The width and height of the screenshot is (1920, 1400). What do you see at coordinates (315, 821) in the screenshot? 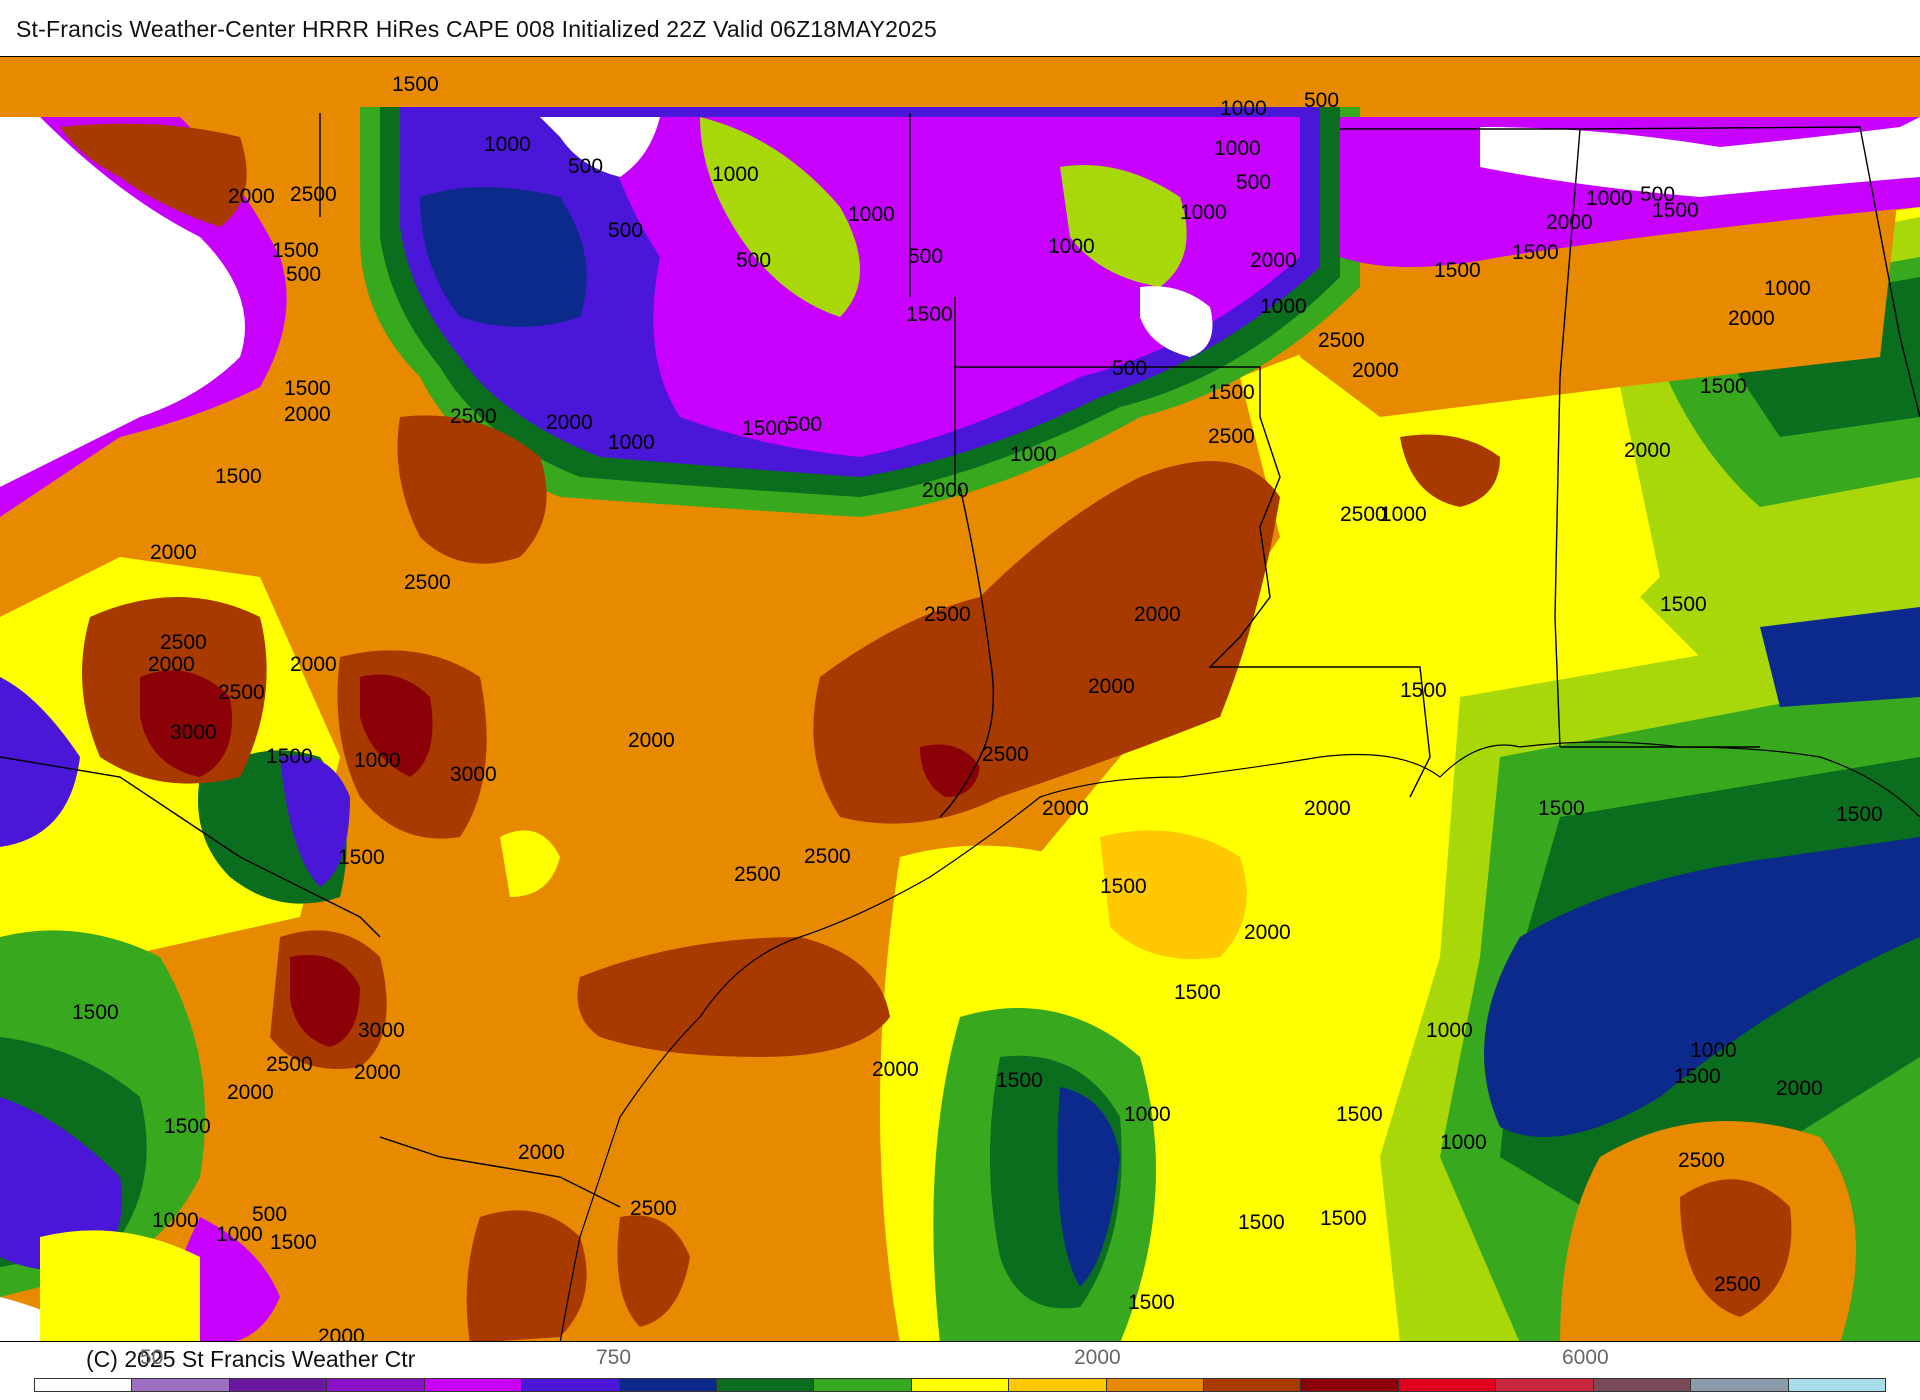
I see `region-blueviolet-interior-west` at bounding box center [315, 821].